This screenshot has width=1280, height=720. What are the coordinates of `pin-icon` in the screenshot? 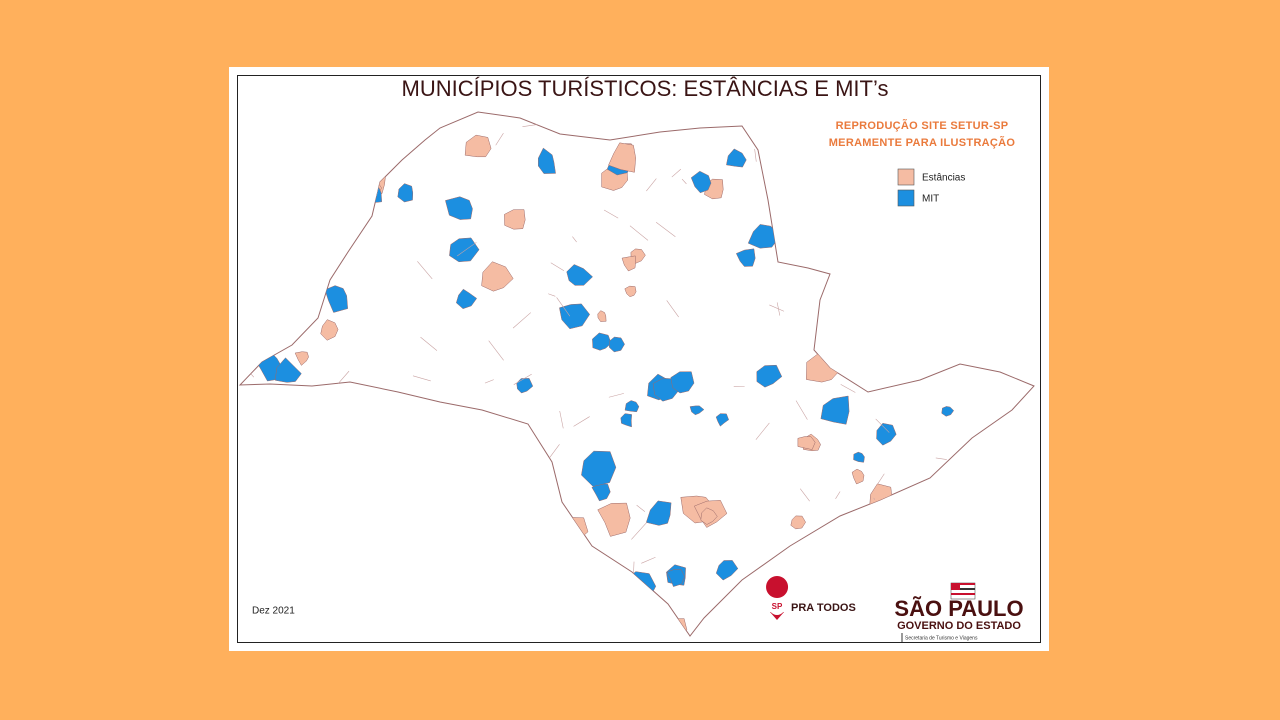 It's located at (777, 598).